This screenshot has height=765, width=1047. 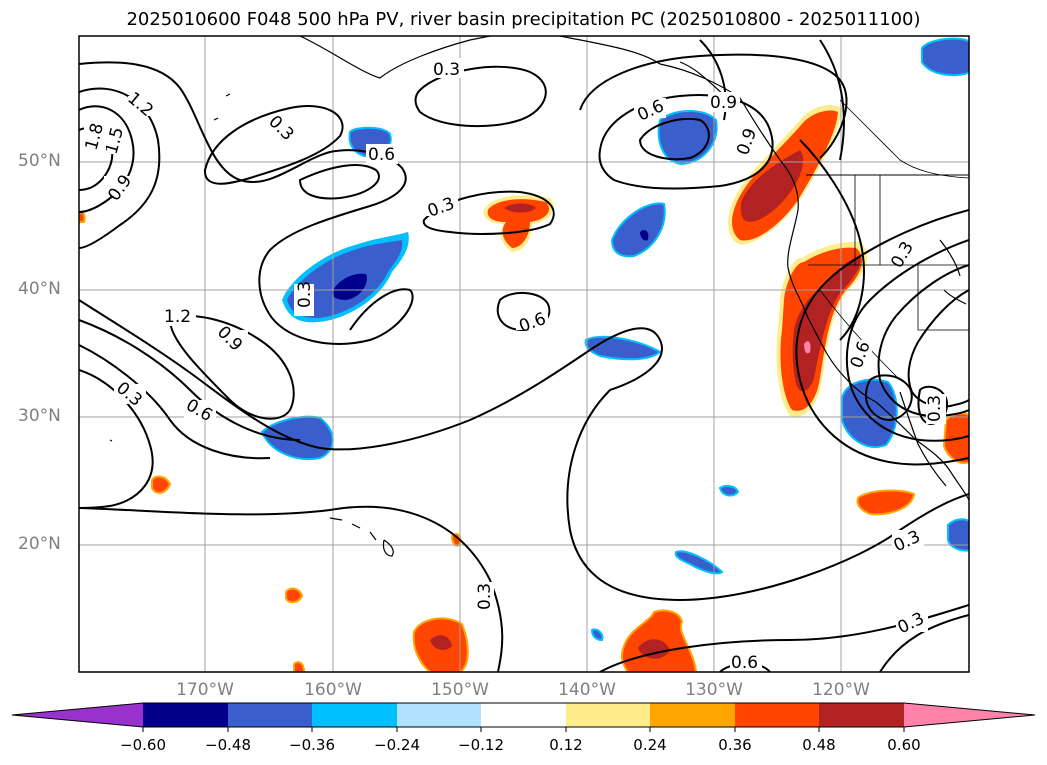 What do you see at coordinates (650, 745) in the screenshot?
I see `colorbar-tick-label: 0.24` at bounding box center [650, 745].